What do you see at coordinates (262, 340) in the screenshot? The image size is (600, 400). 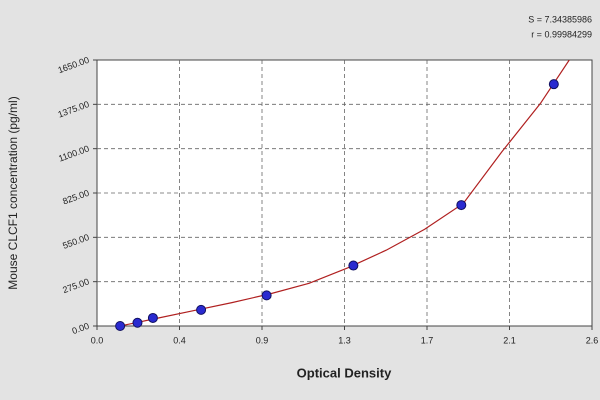 I see `x-tick-label: 0.9` at bounding box center [262, 340].